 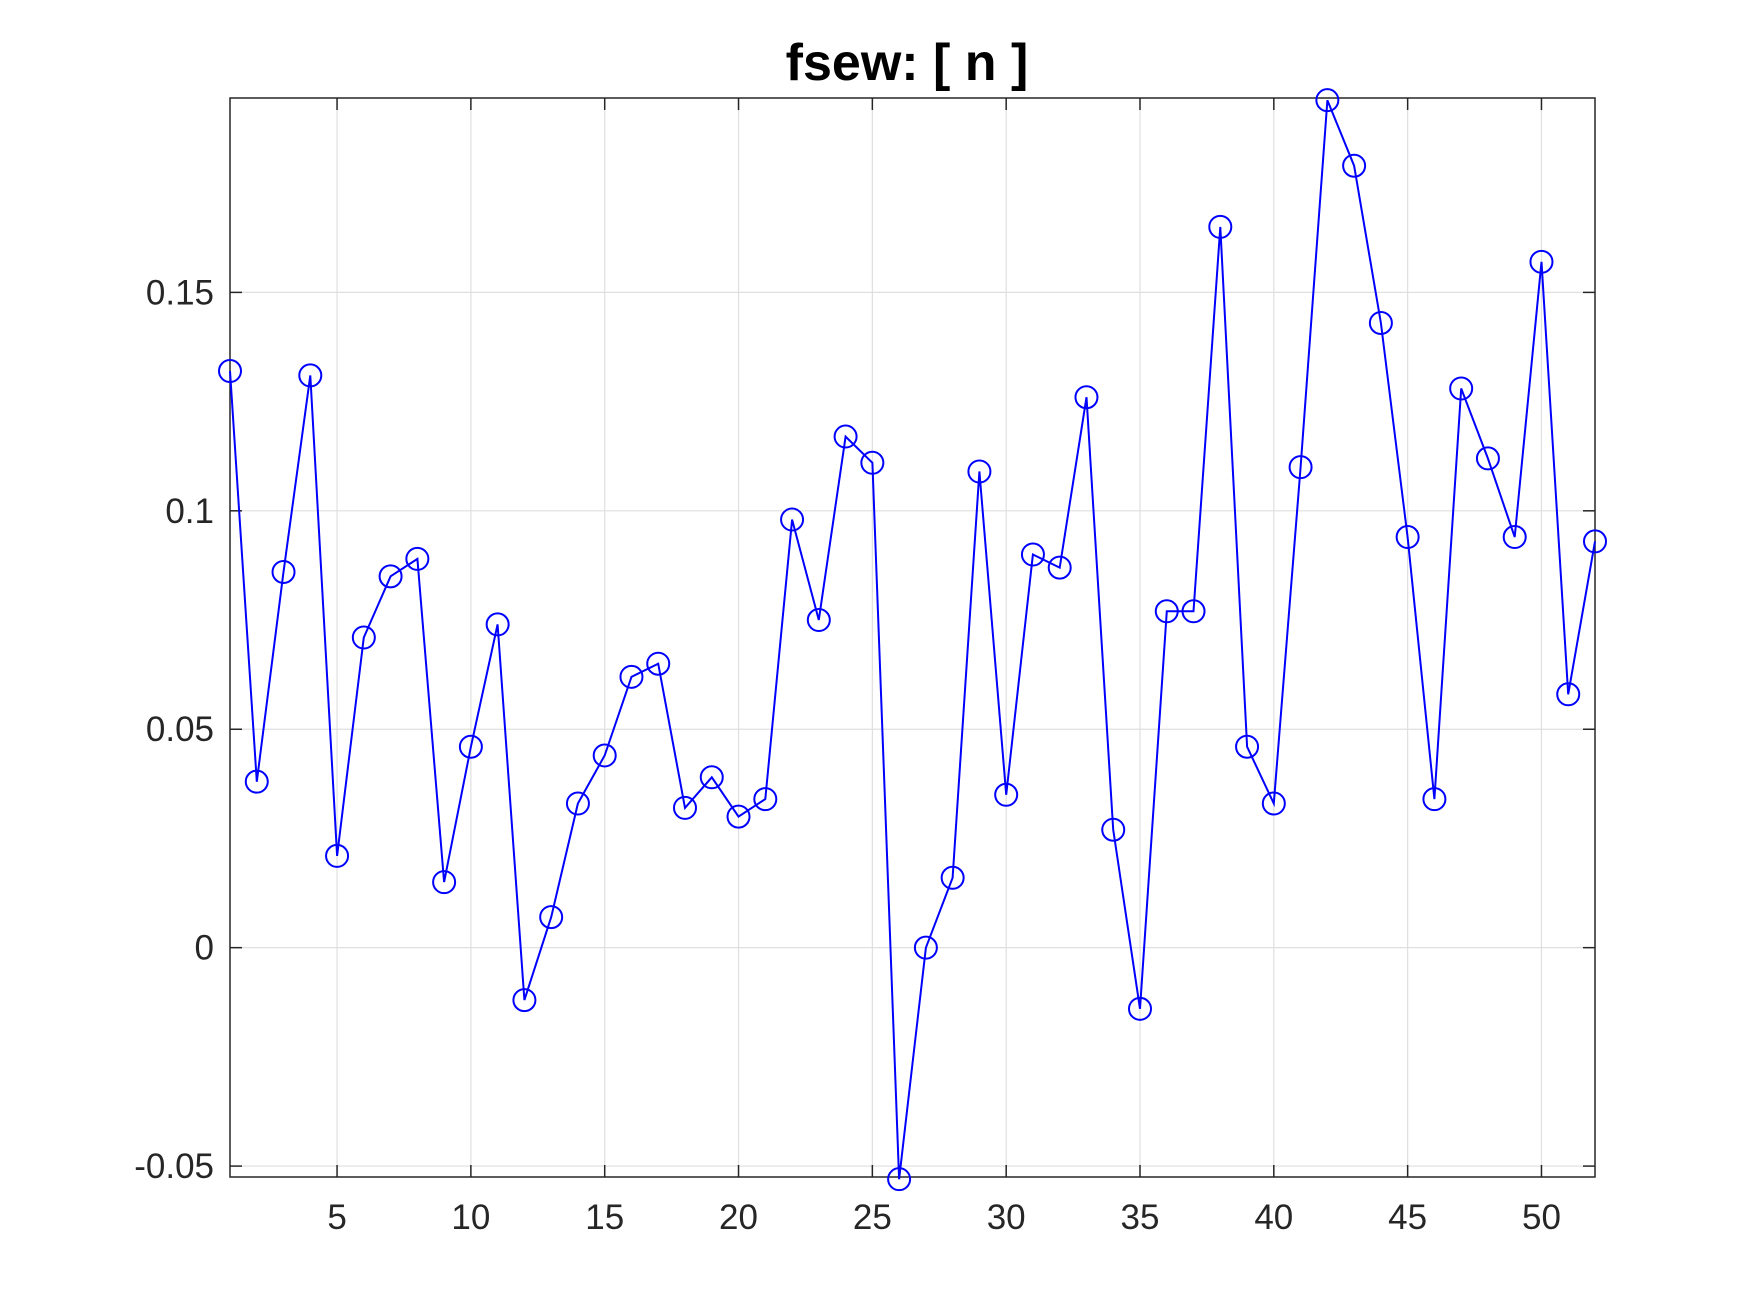 What do you see at coordinates (204, 948) in the screenshot?
I see `y-tick-label: 0` at bounding box center [204, 948].